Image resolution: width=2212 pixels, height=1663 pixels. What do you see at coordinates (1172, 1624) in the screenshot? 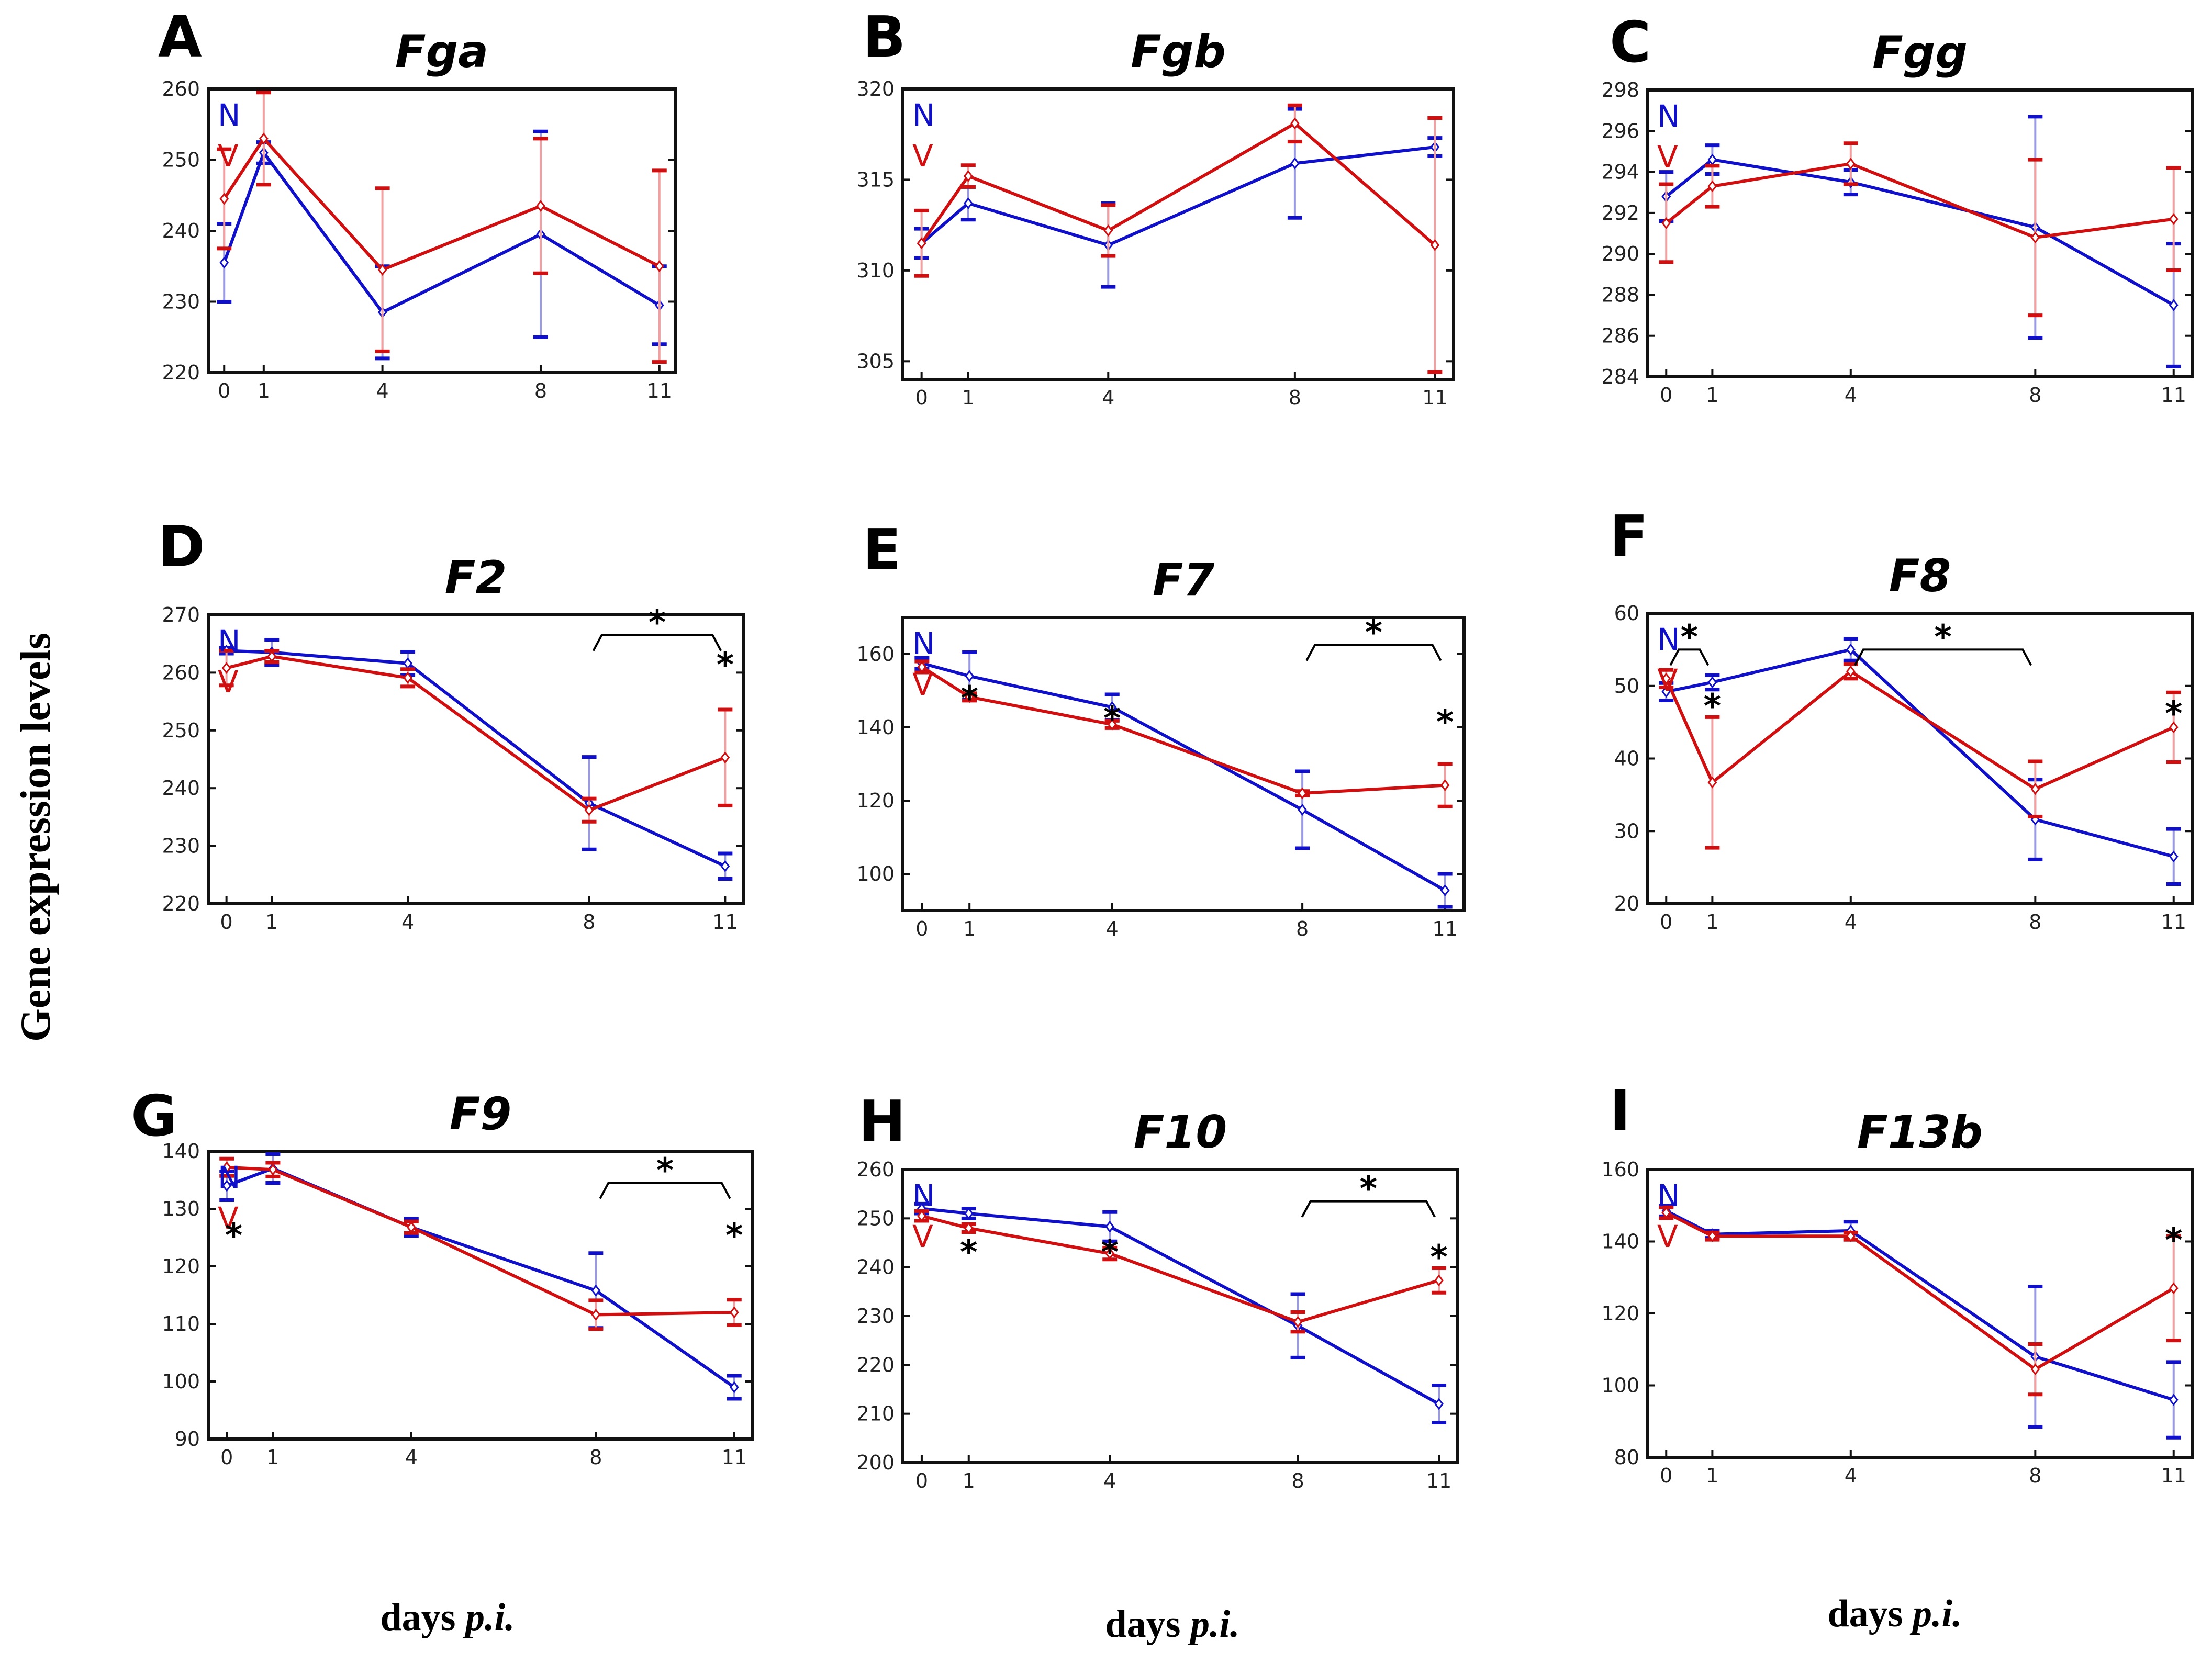
I see `x-axis-label-col2: days p.i.` at bounding box center [1172, 1624].